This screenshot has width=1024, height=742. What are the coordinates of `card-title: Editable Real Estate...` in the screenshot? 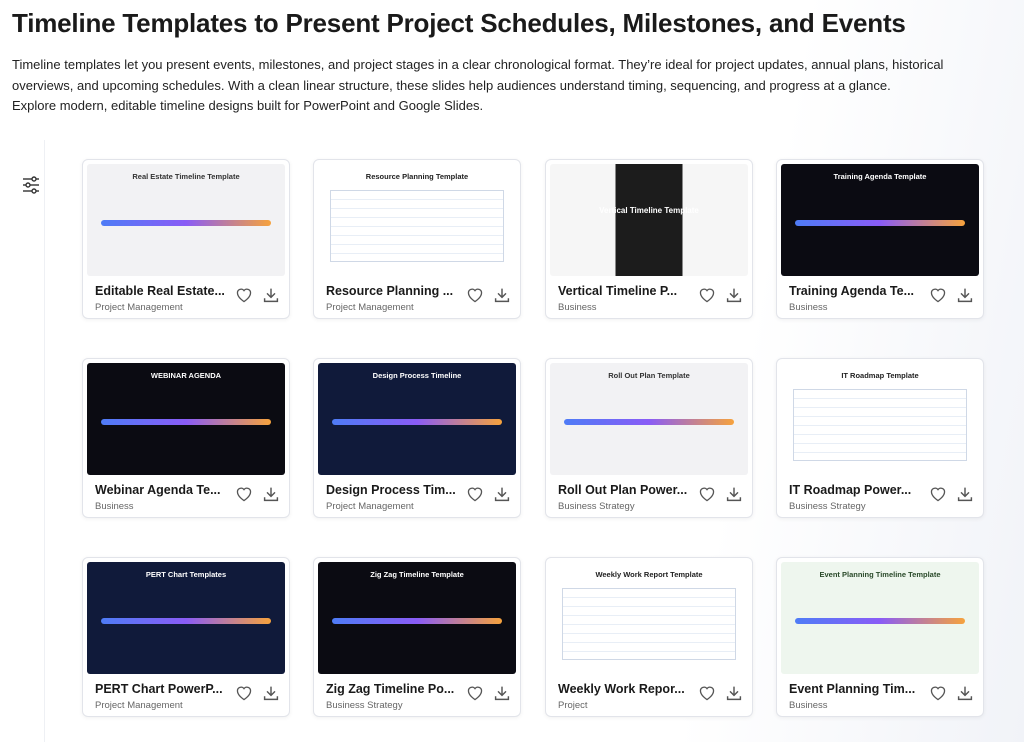 It's located at (160, 291).